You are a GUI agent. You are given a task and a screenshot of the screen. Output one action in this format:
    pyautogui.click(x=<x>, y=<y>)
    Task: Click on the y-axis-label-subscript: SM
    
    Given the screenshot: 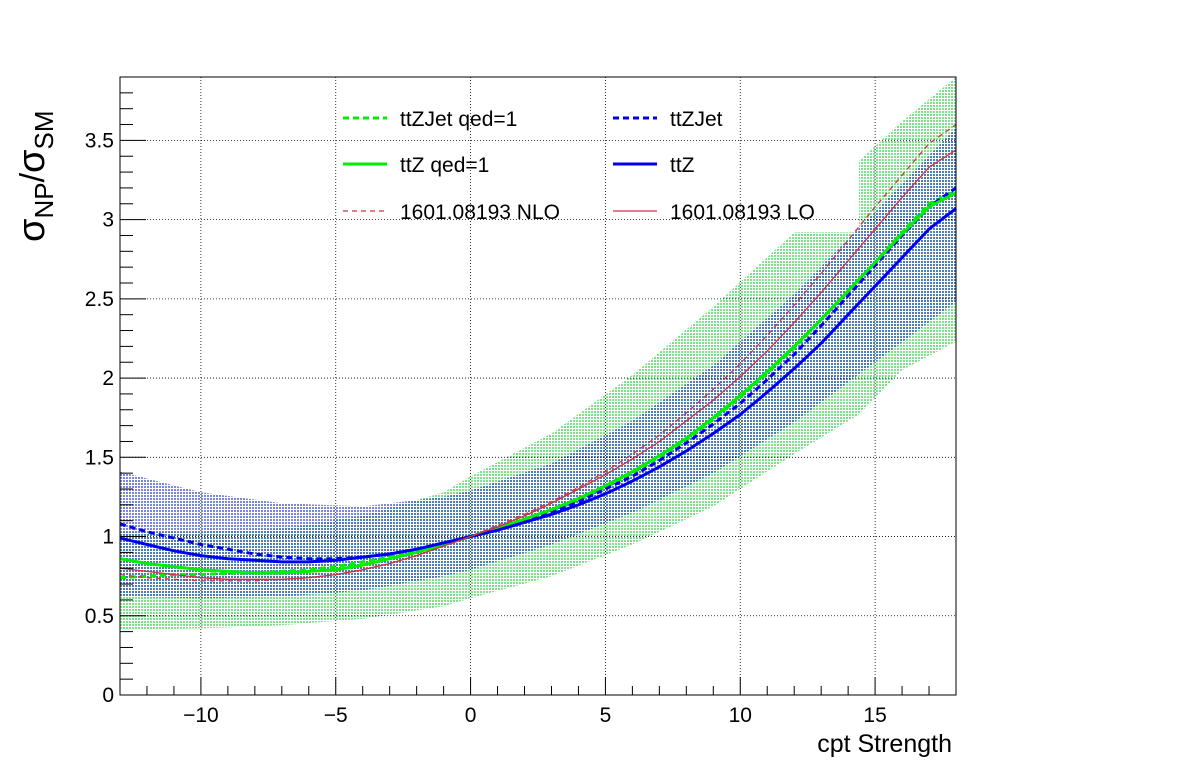 What is the action you would take?
    pyautogui.click(x=44, y=130)
    